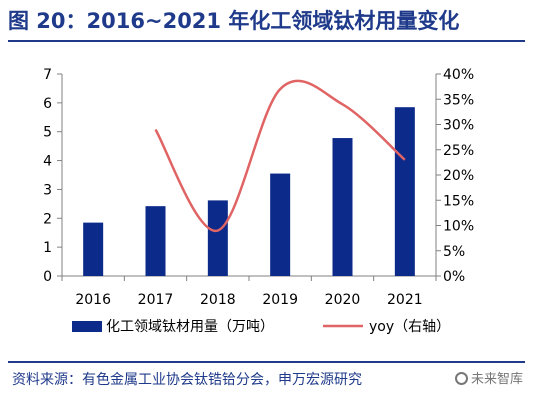 This screenshot has width=533, height=403. Describe the element at coordinates (190, 327) in the screenshot. I see `legend-label-bar: 化工领域钛材用量（万吨）` at that location.